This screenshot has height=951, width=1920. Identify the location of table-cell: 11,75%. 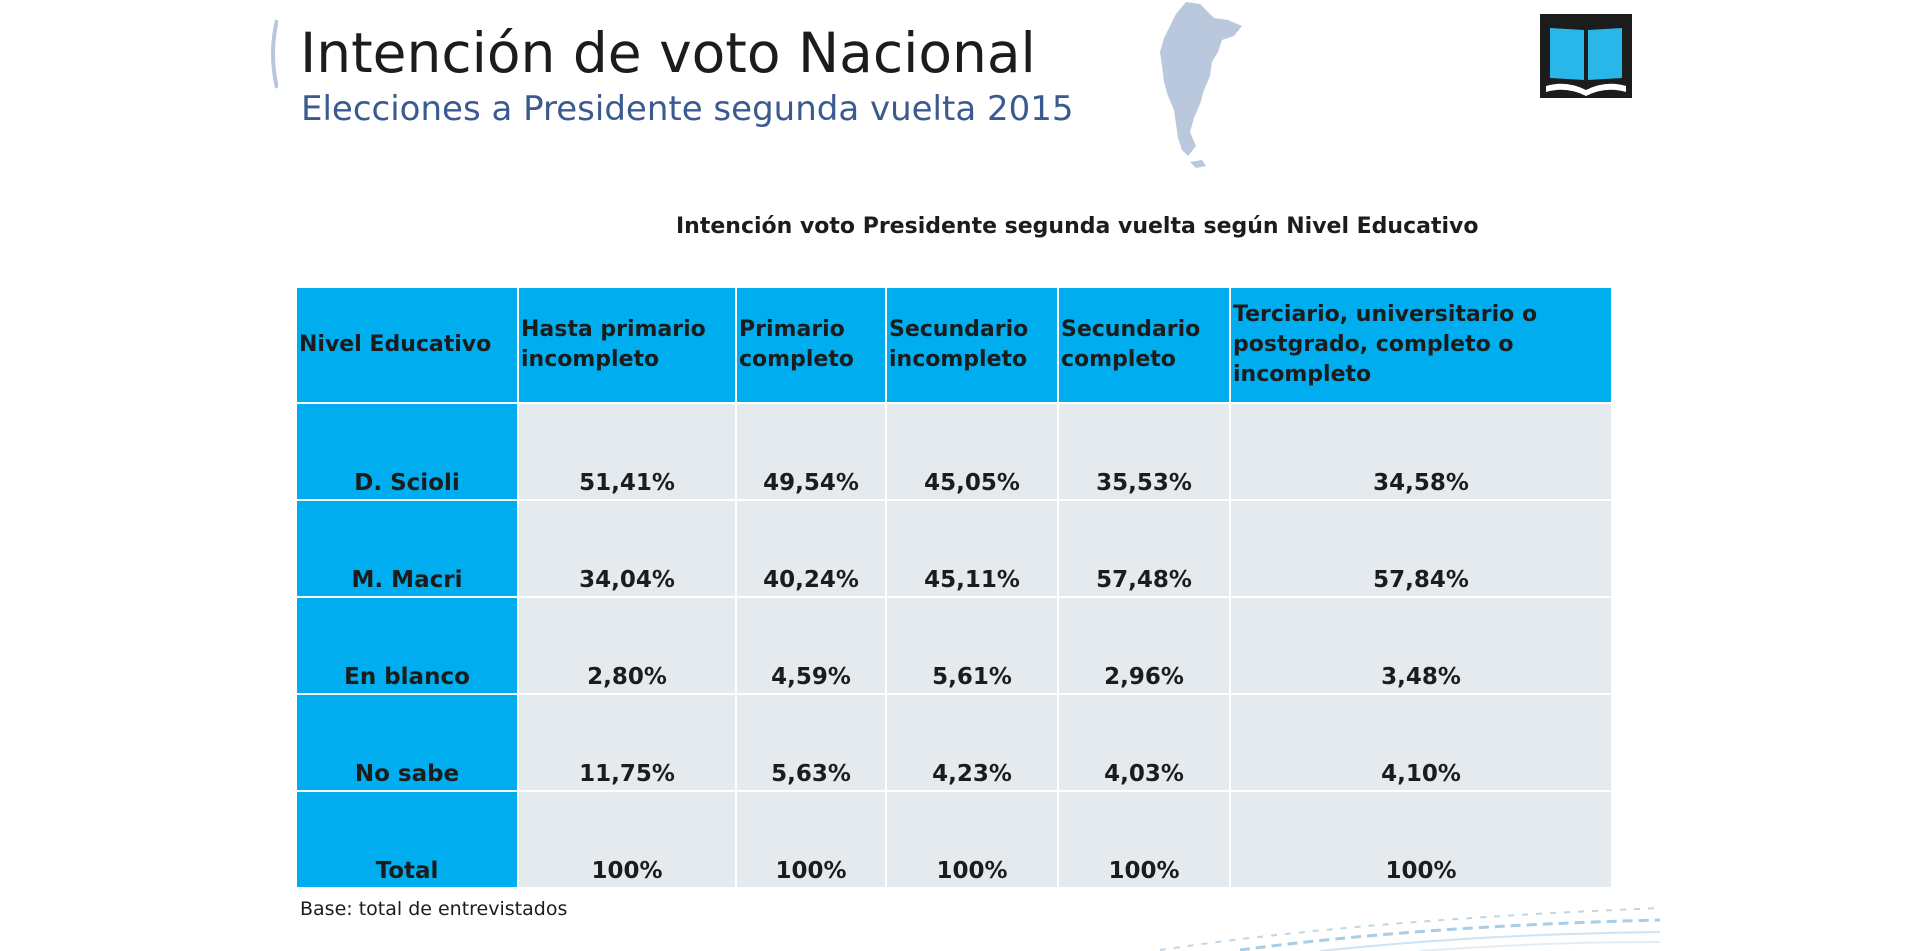
(627, 742).